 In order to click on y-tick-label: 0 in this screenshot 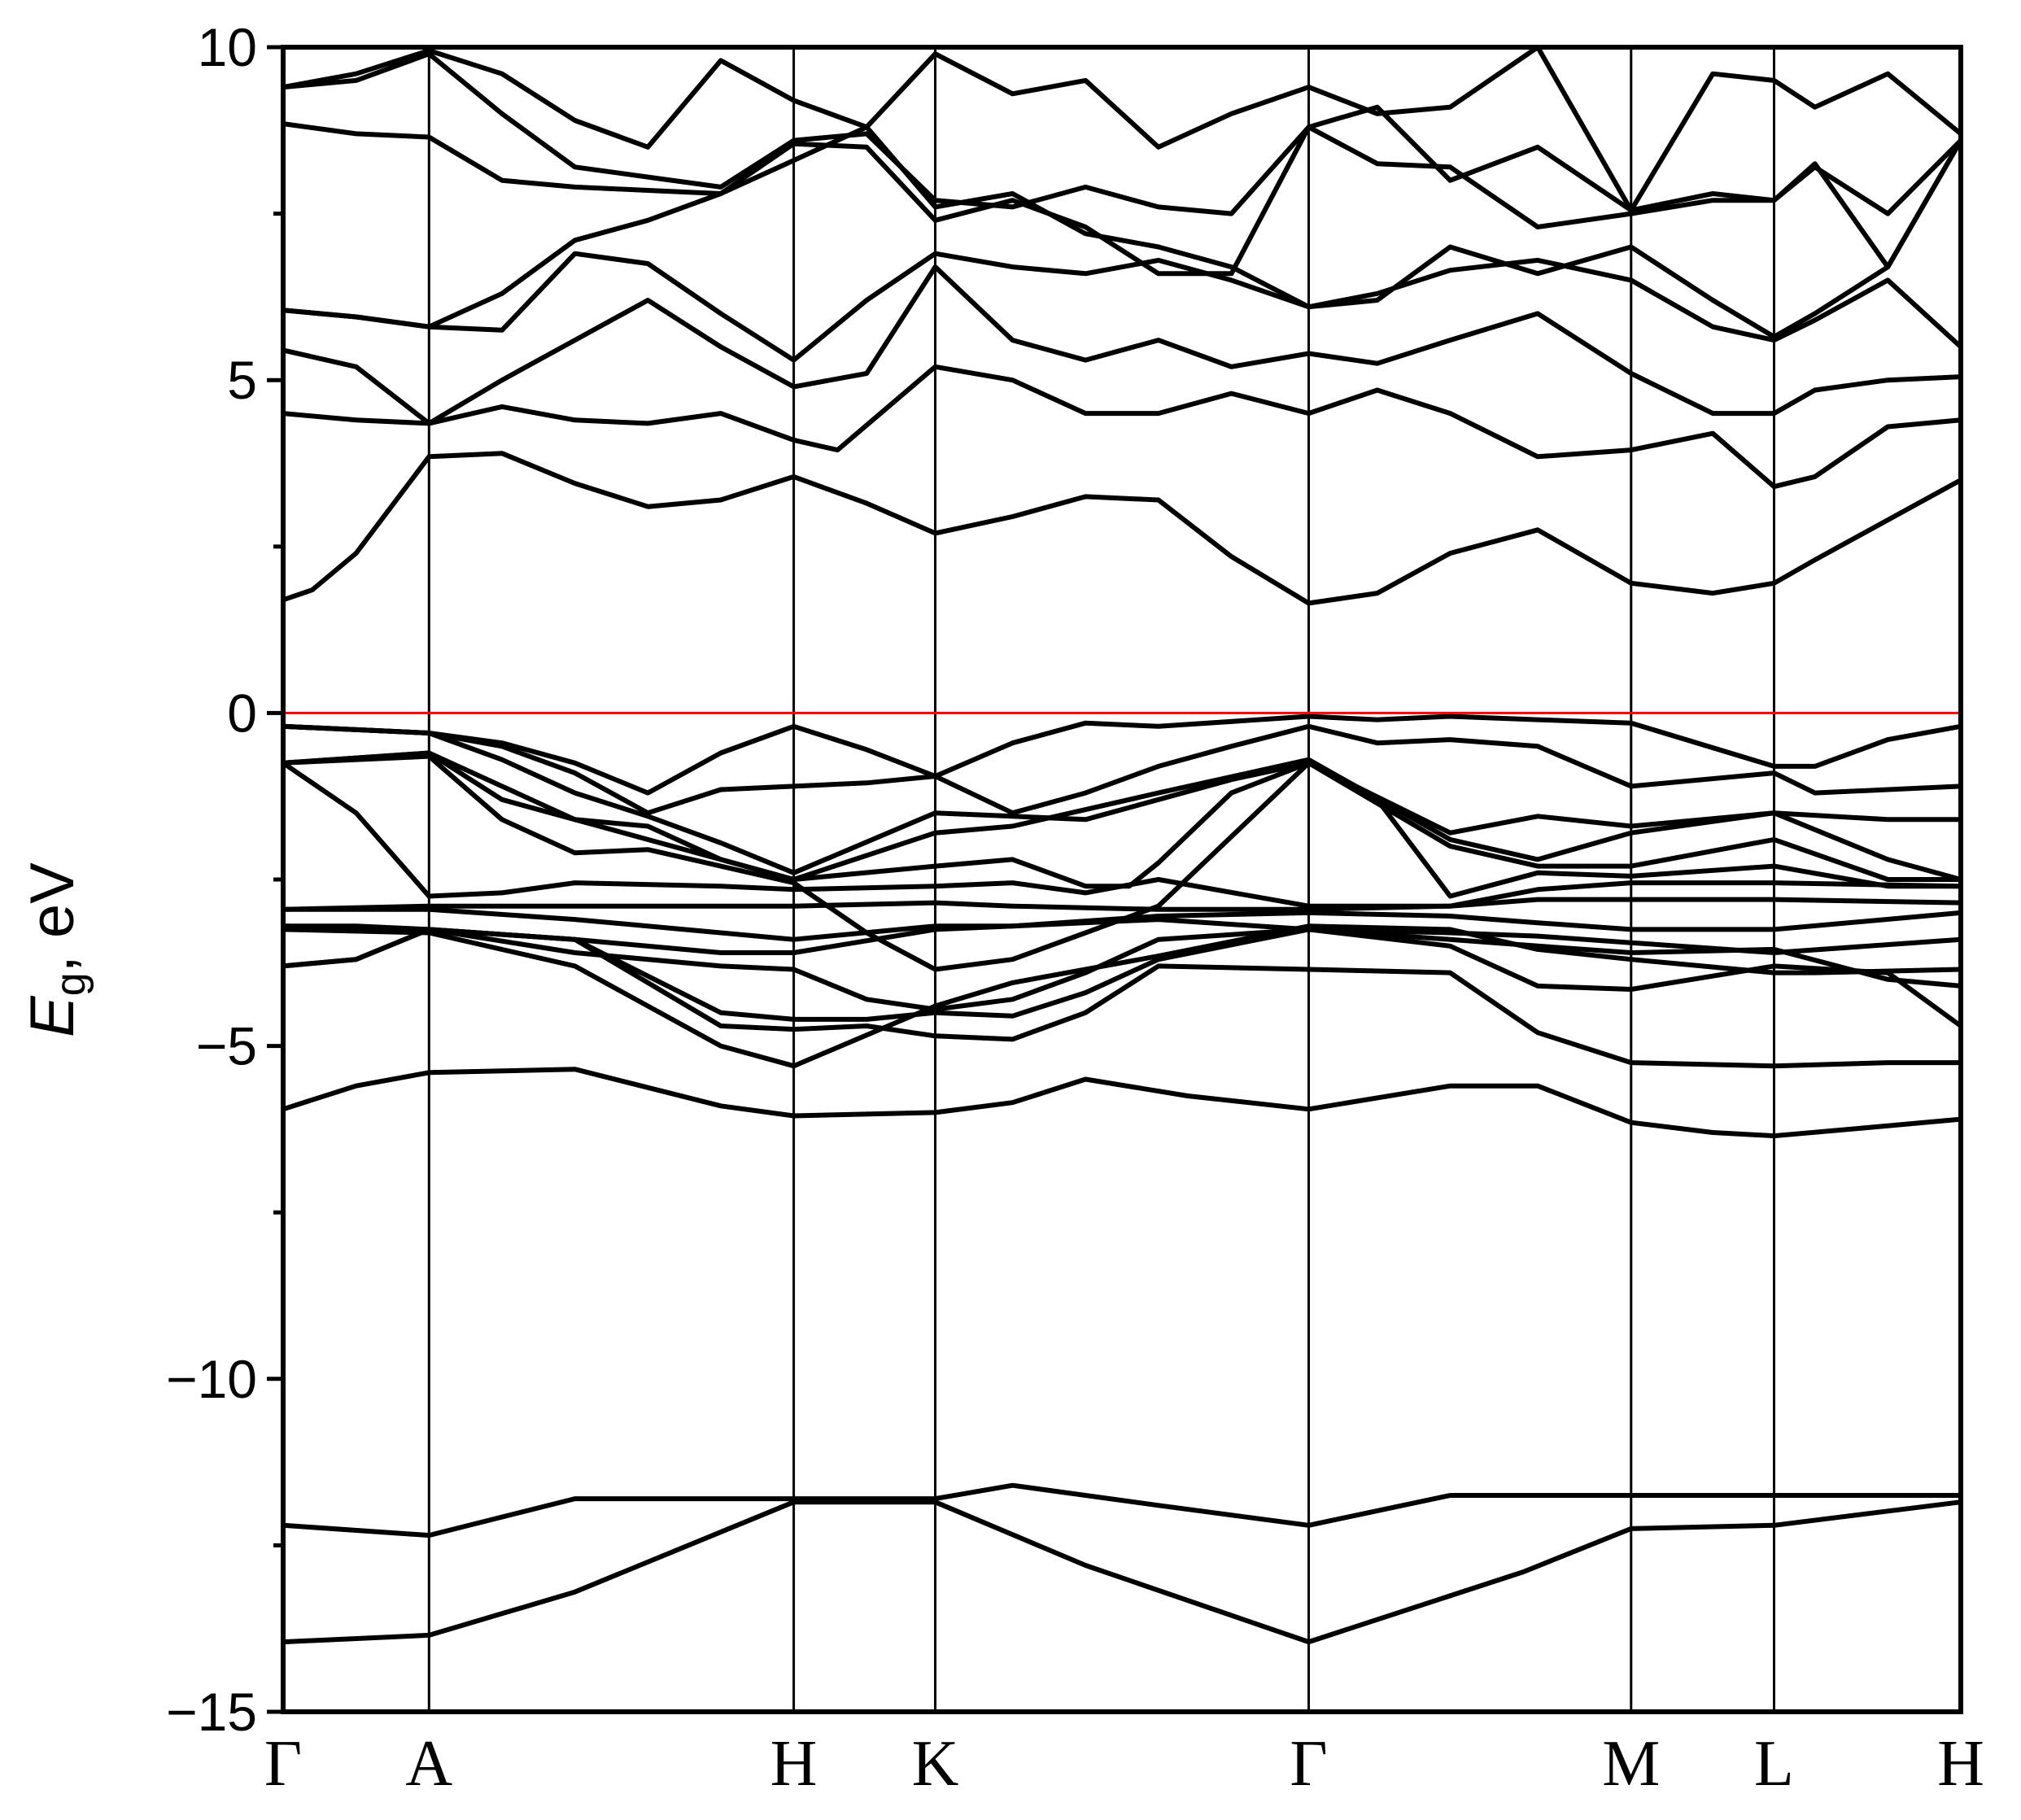, I will do `click(242, 713)`.